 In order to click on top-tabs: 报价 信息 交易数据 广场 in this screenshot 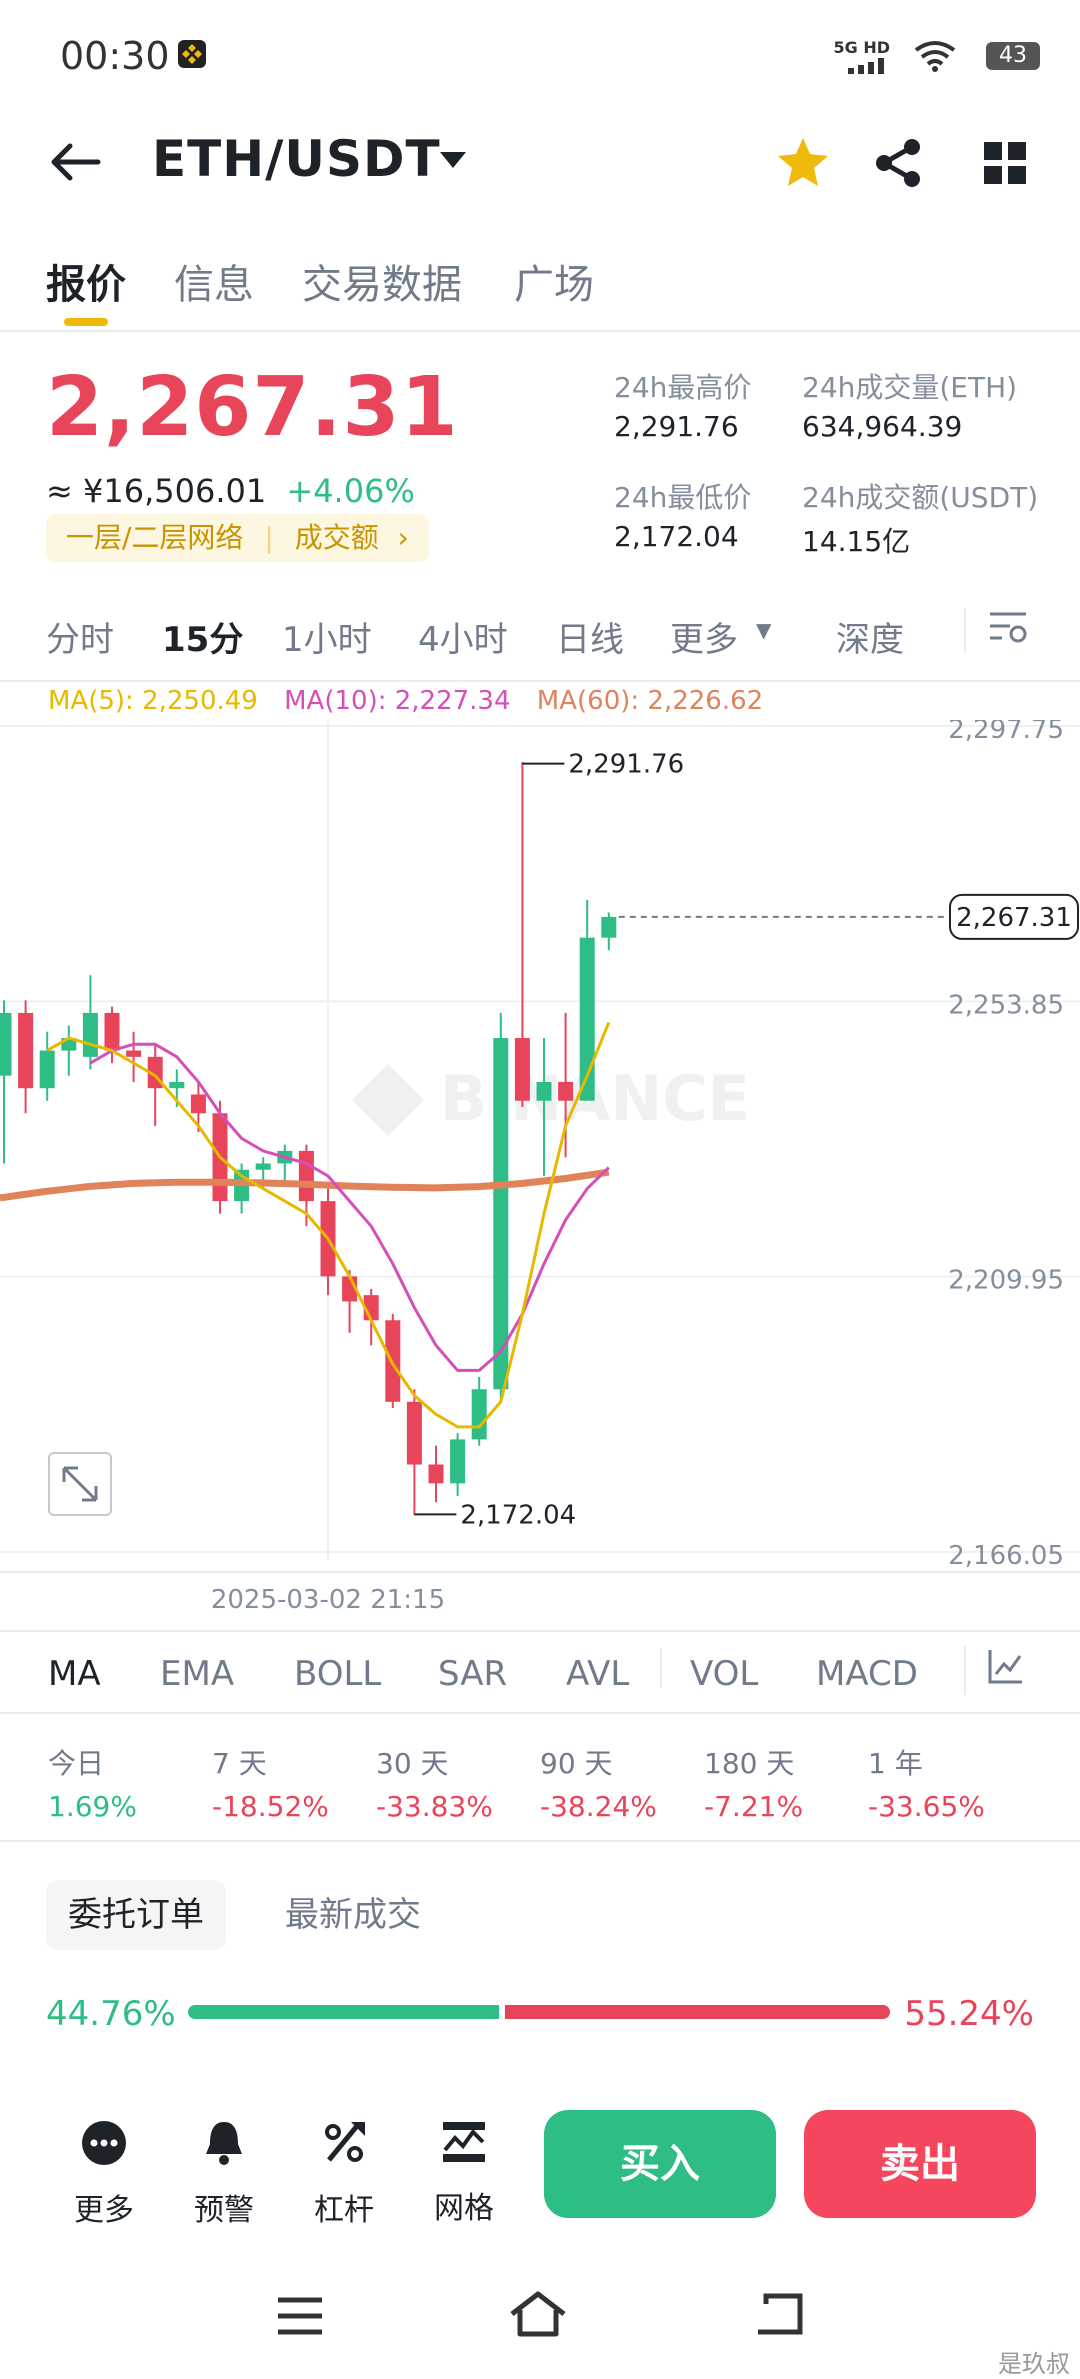, I will do `click(540, 286)`.